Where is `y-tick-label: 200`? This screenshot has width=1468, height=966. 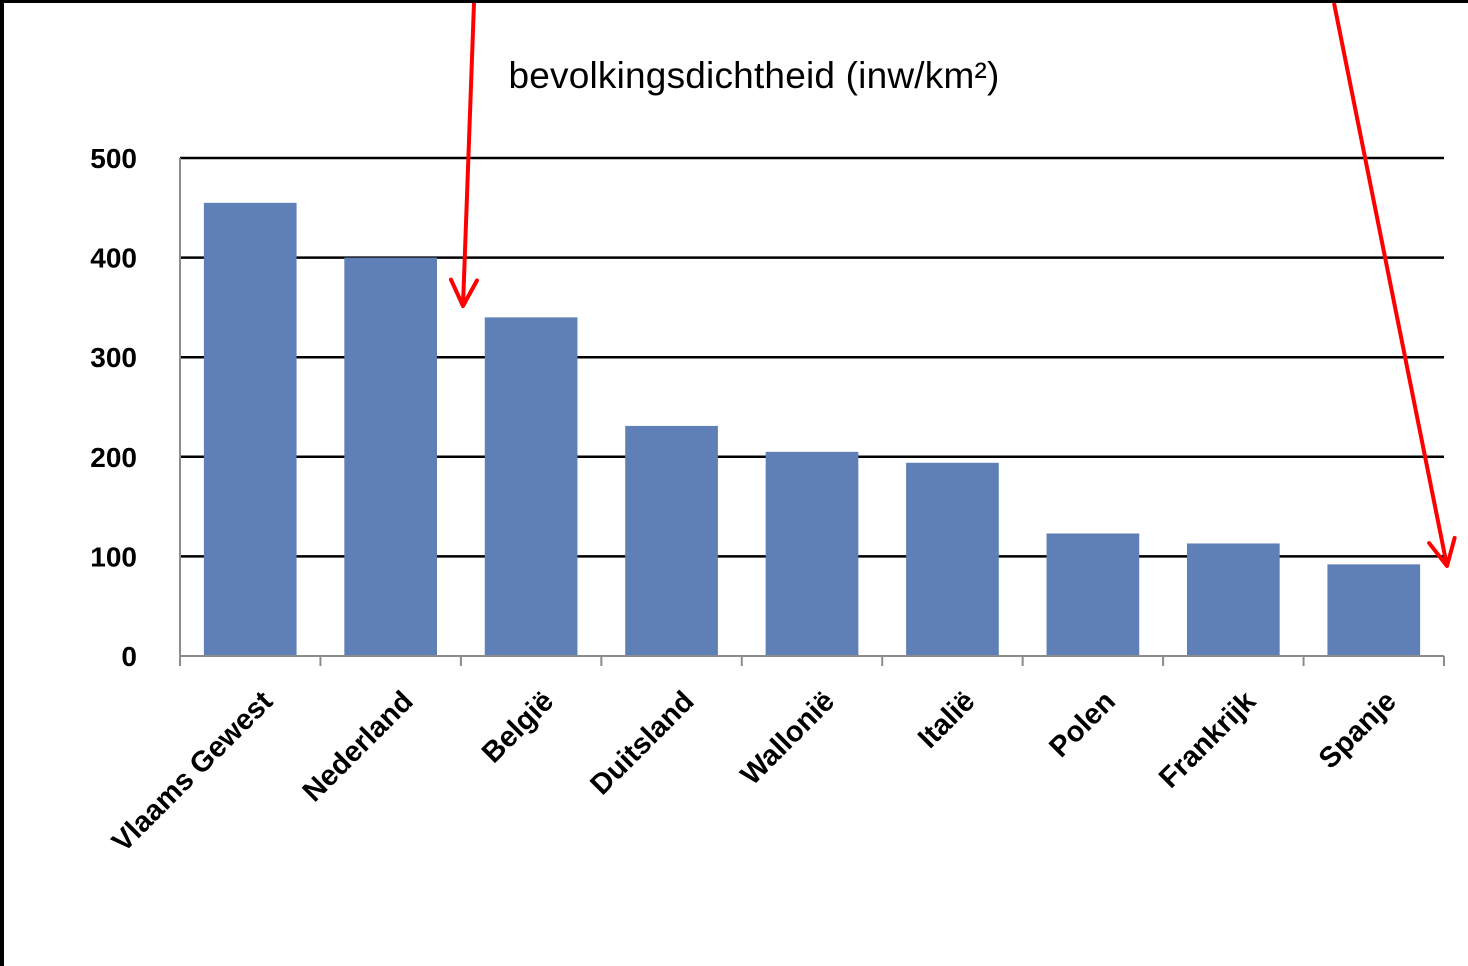
y-tick-label: 200 is located at coordinates (113, 457).